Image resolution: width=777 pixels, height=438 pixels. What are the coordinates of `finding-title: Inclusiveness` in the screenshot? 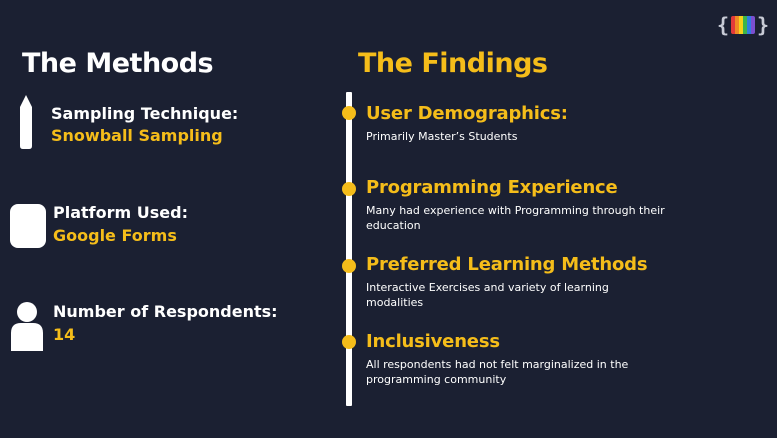 It's located at (433, 341).